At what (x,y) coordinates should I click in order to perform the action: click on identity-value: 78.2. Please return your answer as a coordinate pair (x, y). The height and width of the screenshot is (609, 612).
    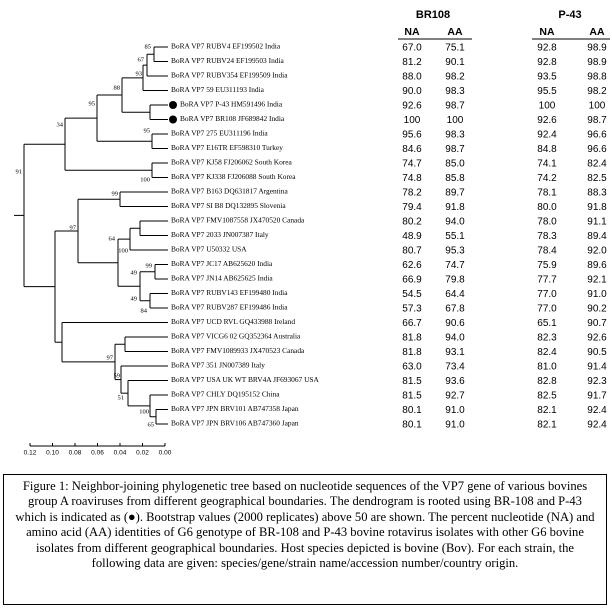
    Looking at the image, I should click on (412, 193).